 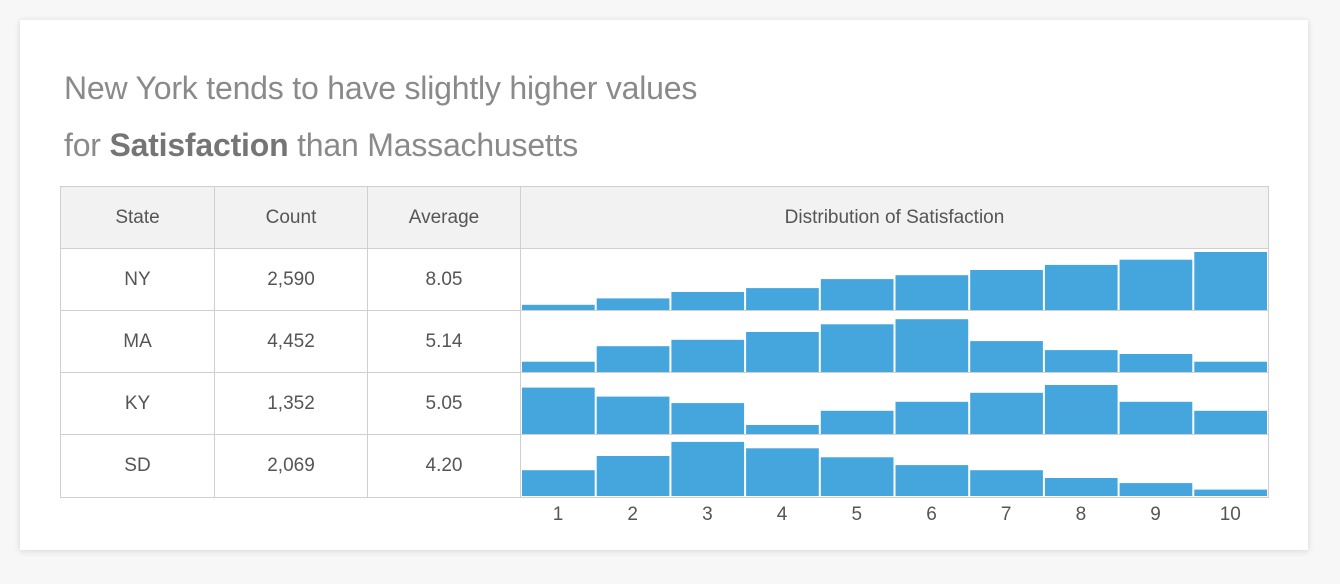 What do you see at coordinates (894, 217) in the screenshot?
I see `header-distribution: Distribution of Satisfaction` at bounding box center [894, 217].